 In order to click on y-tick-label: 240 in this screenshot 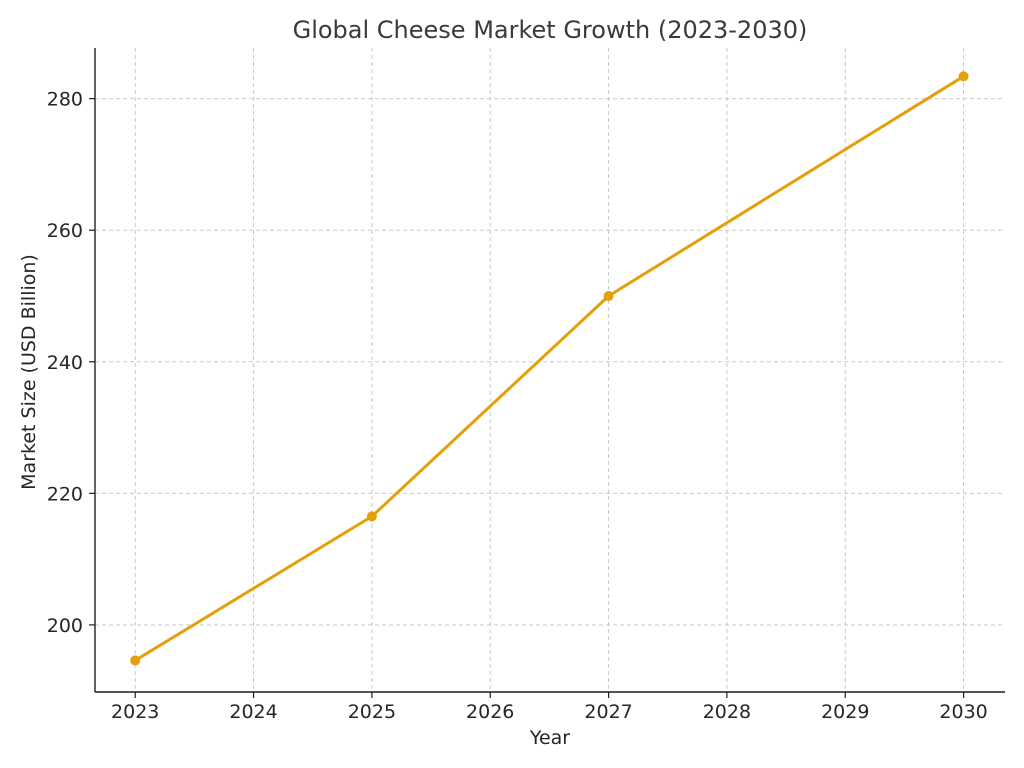, I will do `click(65, 363)`.